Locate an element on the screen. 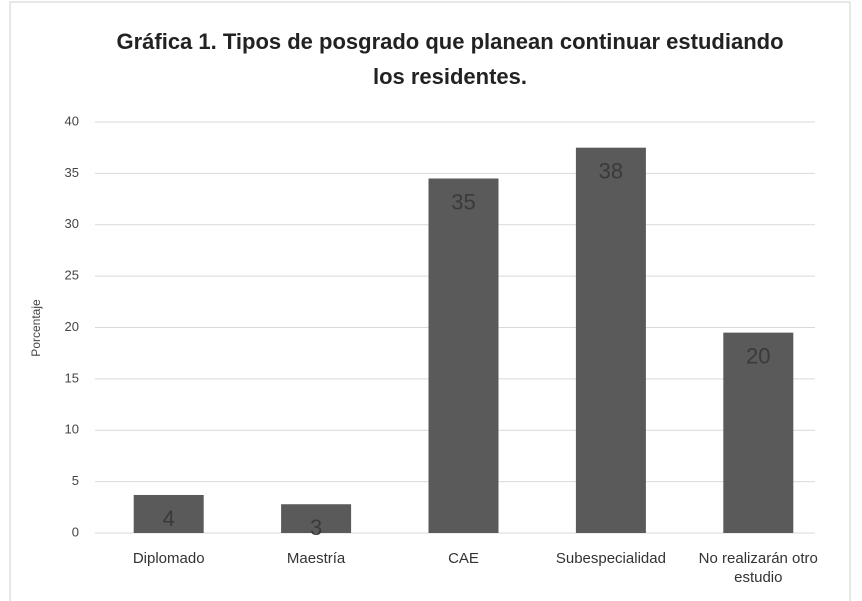 Image resolution: width=862 pixels, height=601 pixels. x-tick-label: CAE is located at coordinates (463, 558).